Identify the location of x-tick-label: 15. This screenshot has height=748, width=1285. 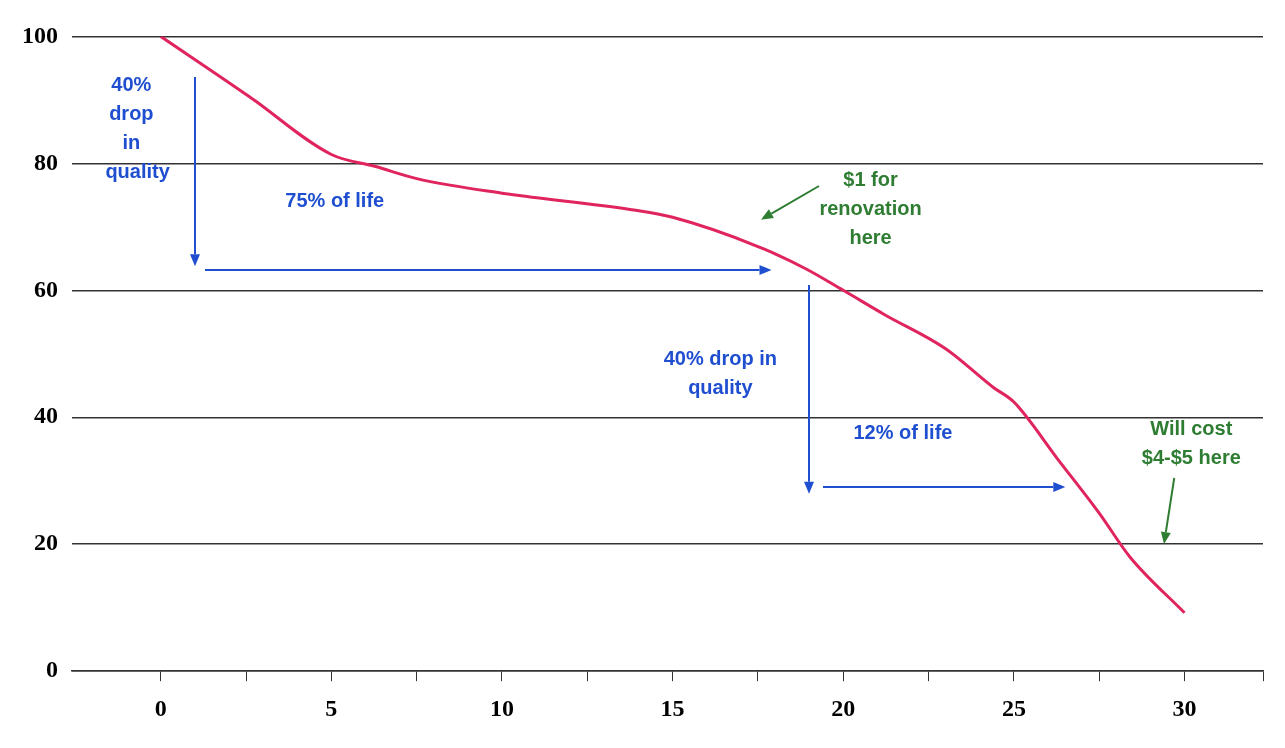
(672, 707).